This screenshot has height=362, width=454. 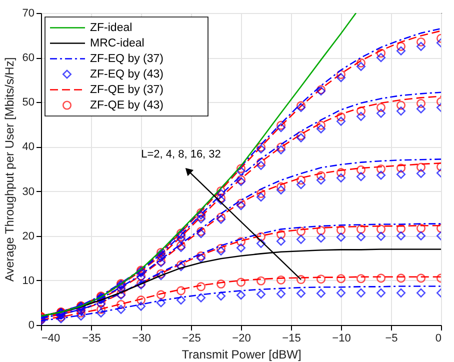 What do you see at coordinates (127, 90) in the screenshot?
I see `legend-label: ZF-QE by (37)` at bounding box center [127, 90].